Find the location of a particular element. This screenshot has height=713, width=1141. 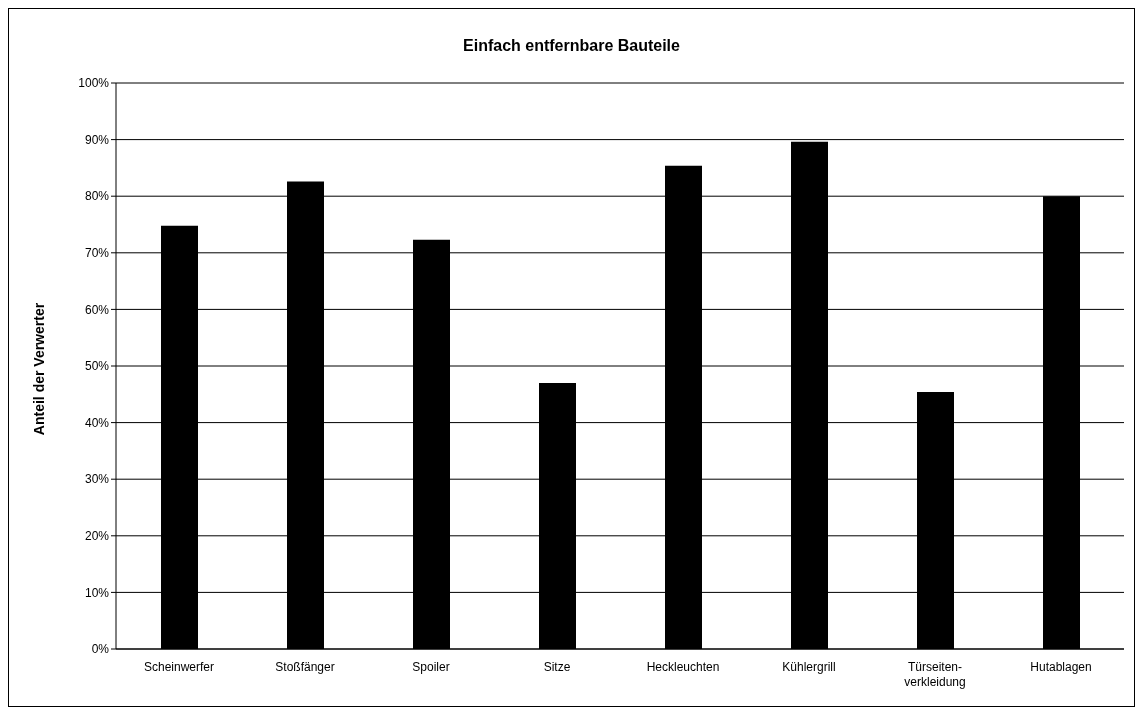

y-tick-label: 40% is located at coordinates (97, 422).